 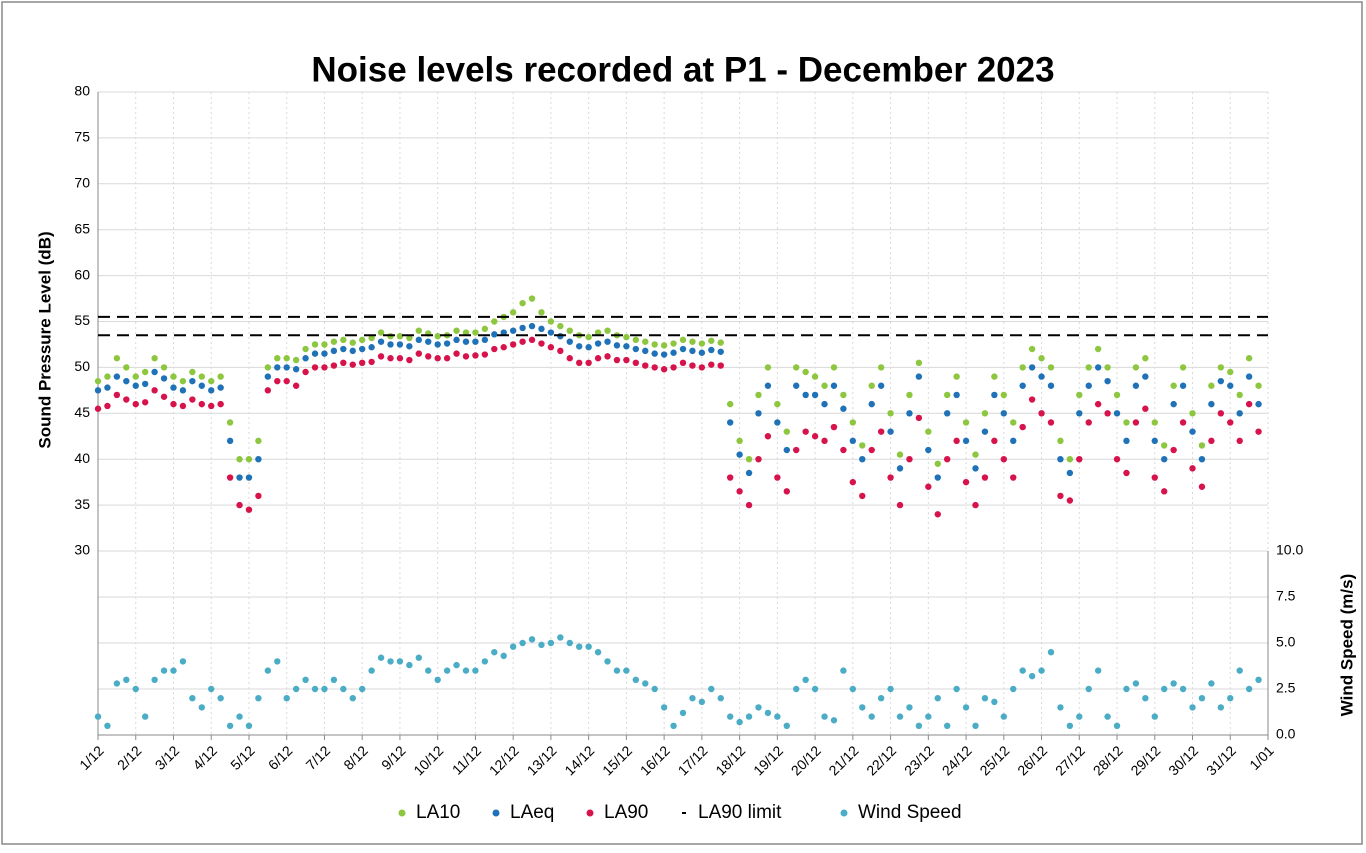 What do you see at coordinates (1286, 596) in the screenshot?
I see `y2-tick-label: 7.5` at bounding box center [1286, 596].